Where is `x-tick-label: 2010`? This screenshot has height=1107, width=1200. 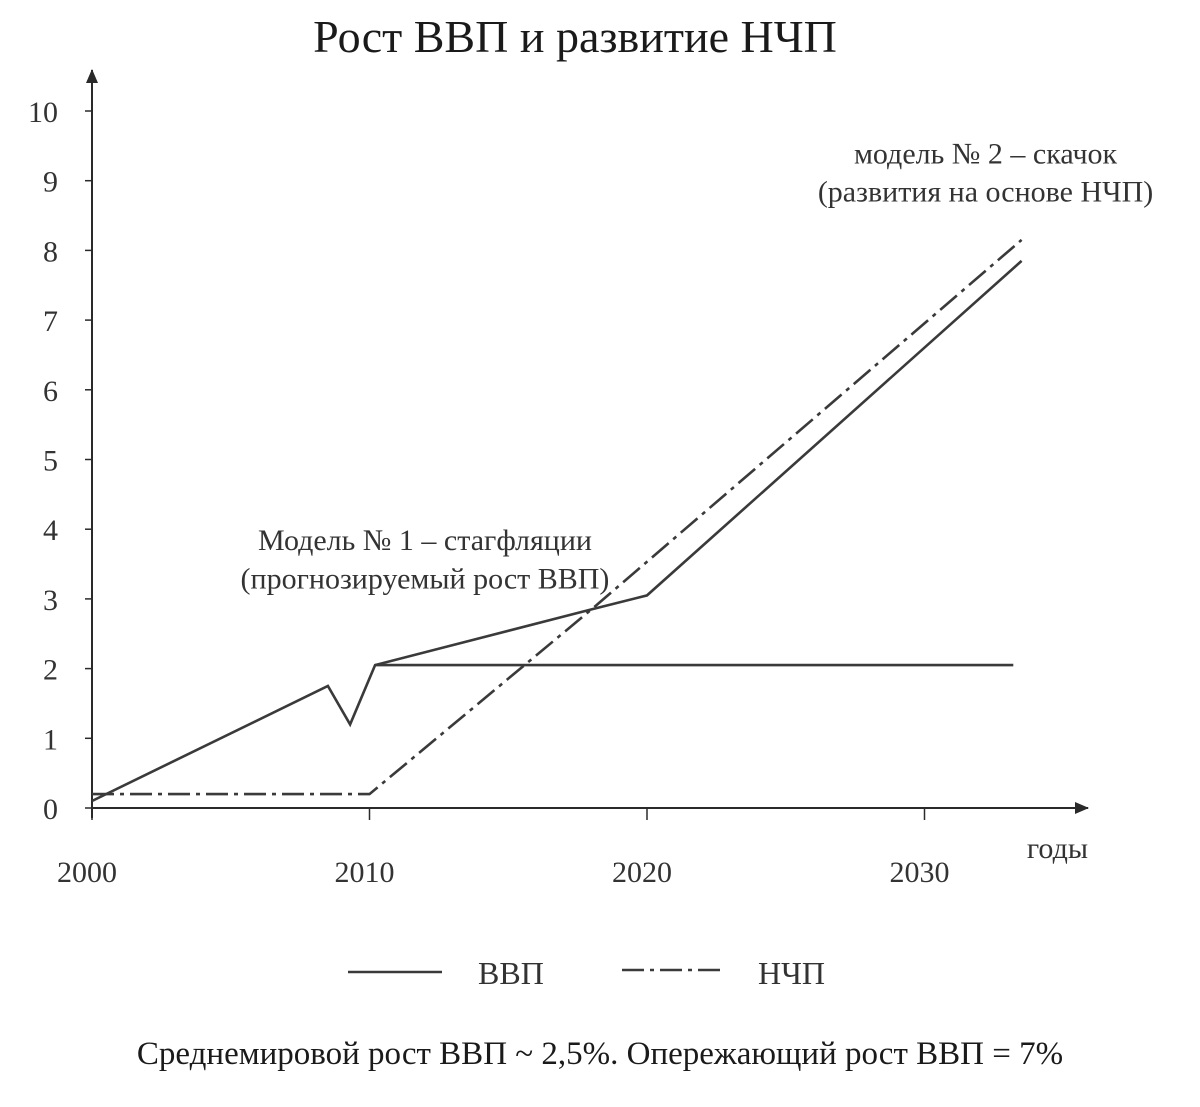
x-tick-label: 2010 is located at coordinates (365, 872).